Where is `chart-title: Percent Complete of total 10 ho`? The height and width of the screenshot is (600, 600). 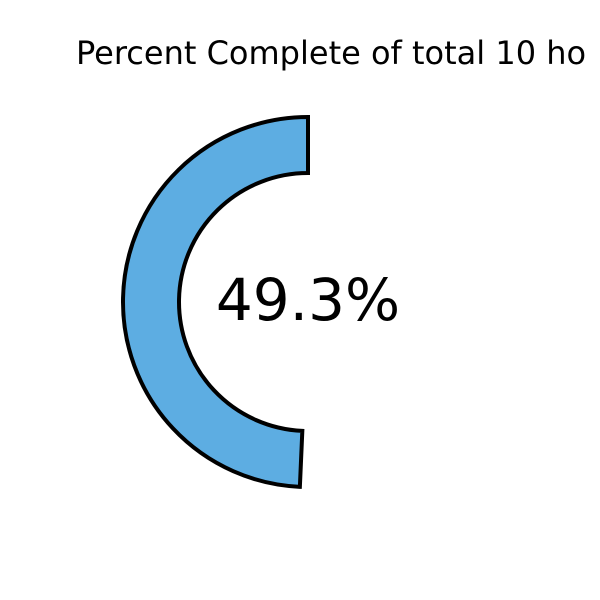 chart-title: Percent Complete of total 10 ho is located at coordinates (331, 53).